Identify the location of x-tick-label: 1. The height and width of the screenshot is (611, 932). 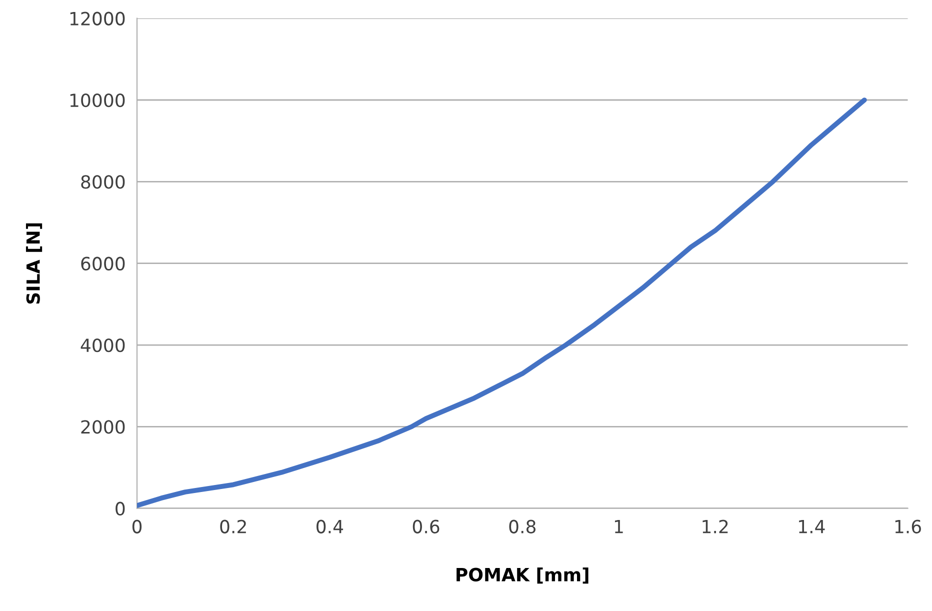
(618, 527).